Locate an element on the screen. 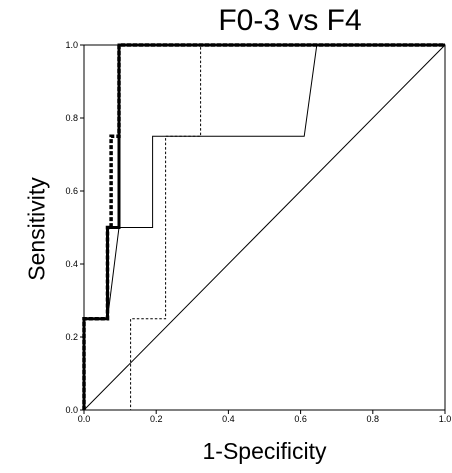 The image size is (452, 473). y-tick-label: 0.0 is located at coordinates (71, 410).